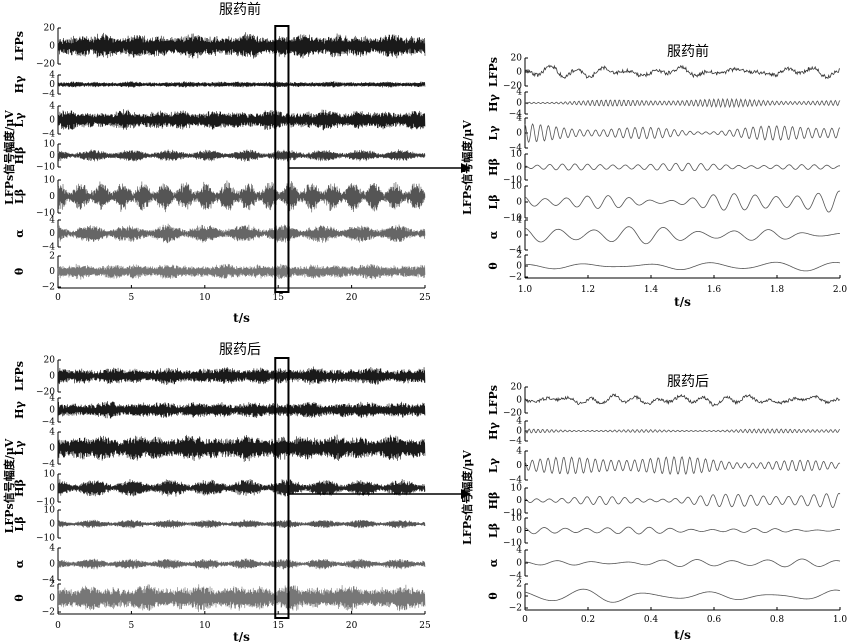  I want to click on x-tick-label: 0, so click(58, 626).